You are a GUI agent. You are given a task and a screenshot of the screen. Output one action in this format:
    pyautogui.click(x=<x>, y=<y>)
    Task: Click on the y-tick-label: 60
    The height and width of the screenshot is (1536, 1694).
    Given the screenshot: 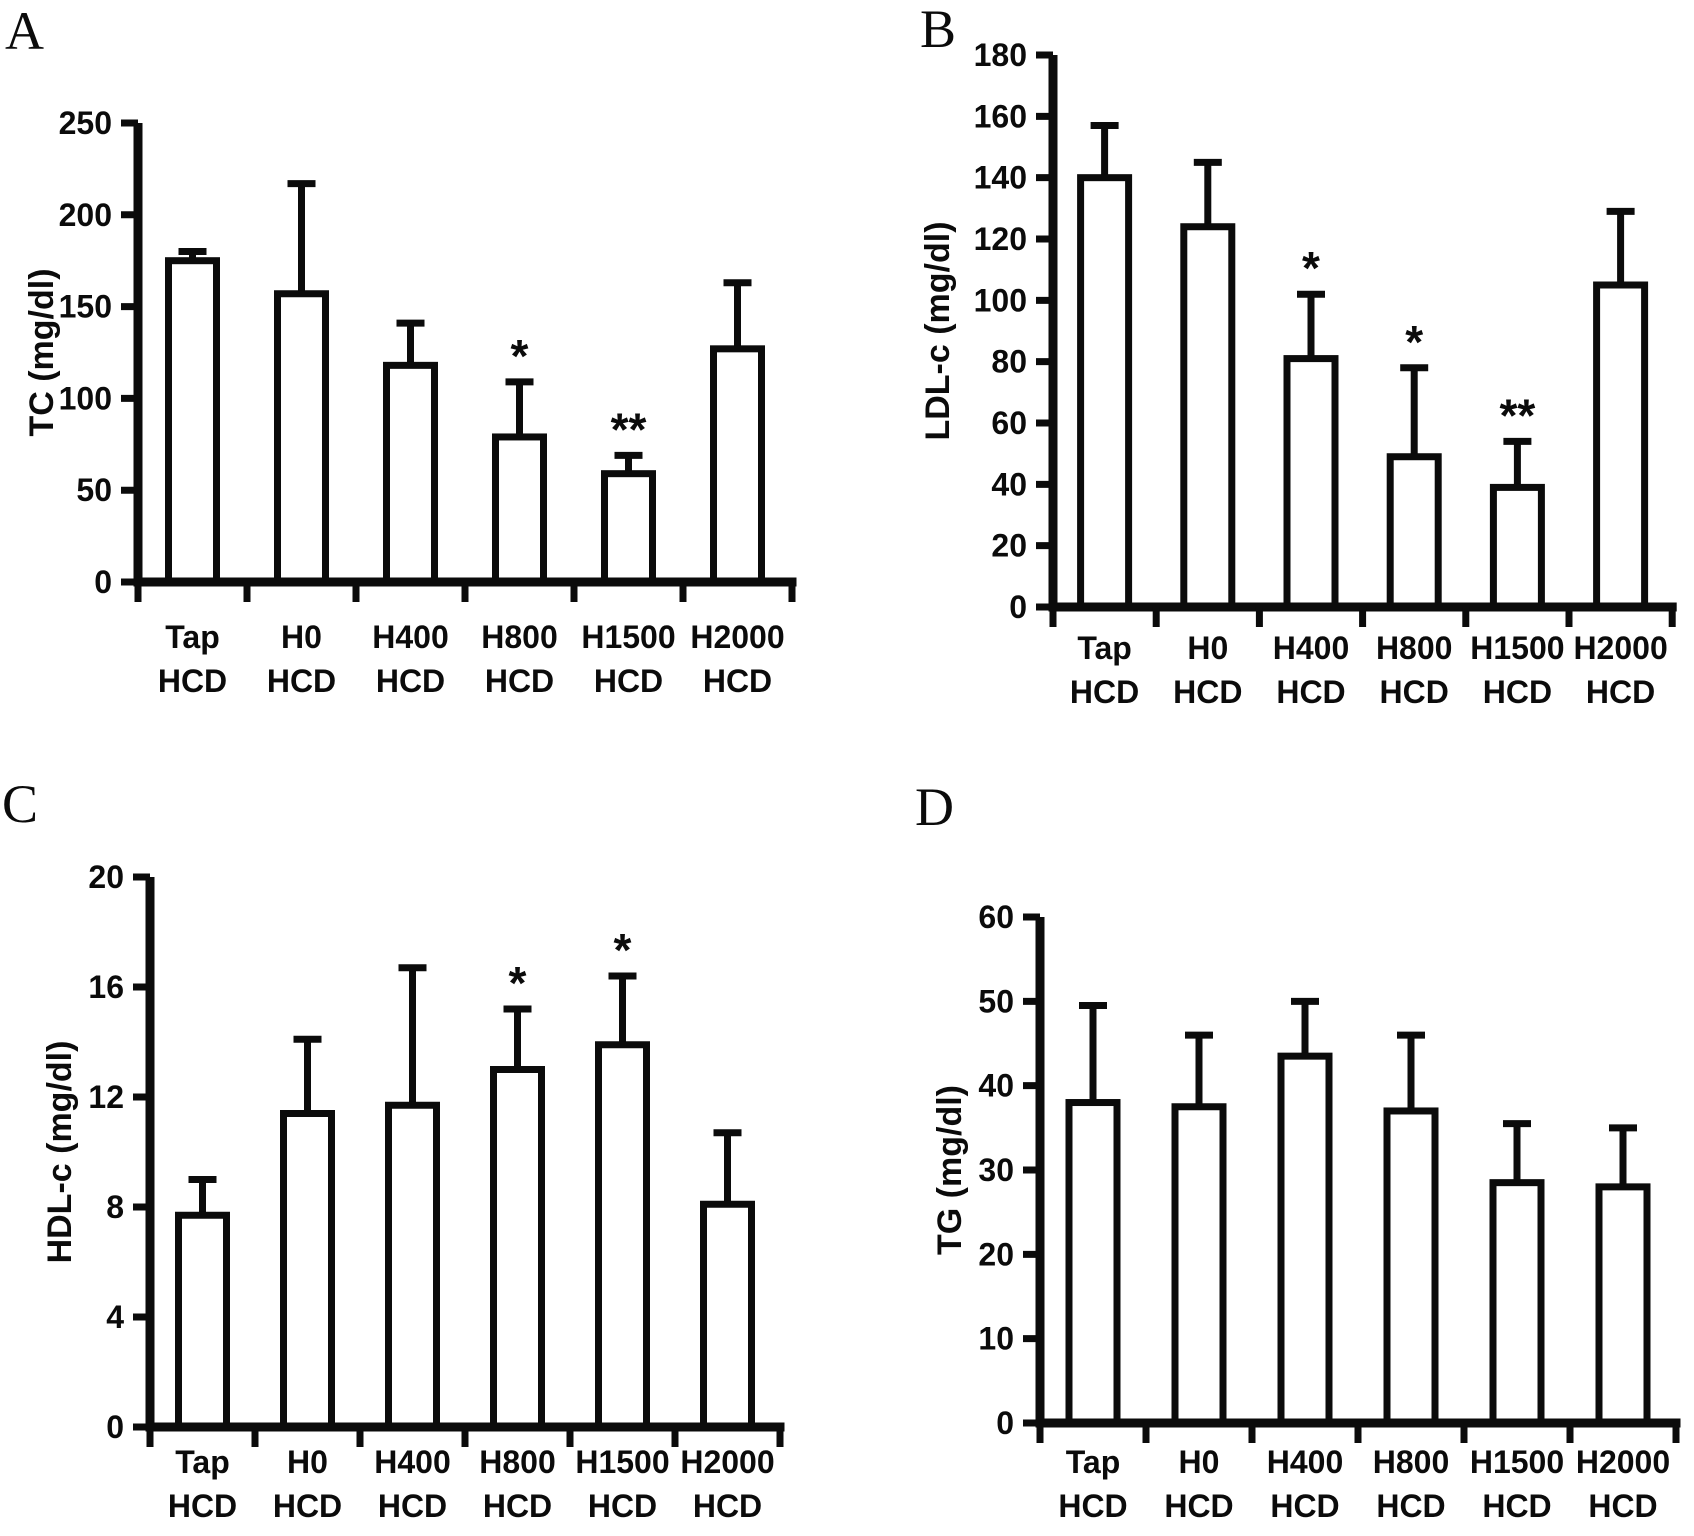 What is the action you would take?
    pyautogui.click(x=996, y=917)
    